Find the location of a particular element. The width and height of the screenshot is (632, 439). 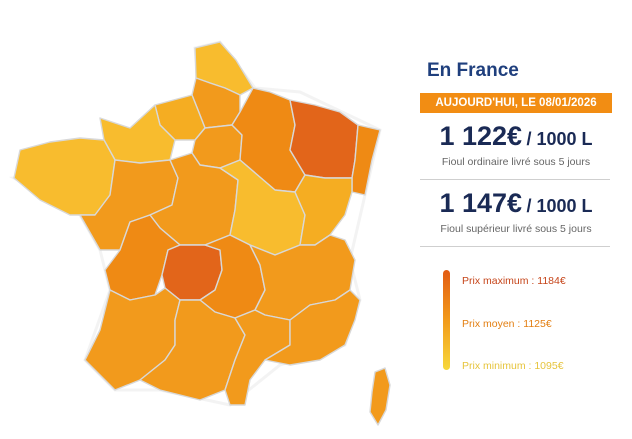

region-languedoc-roussillon is located at coordinates (257, 357).